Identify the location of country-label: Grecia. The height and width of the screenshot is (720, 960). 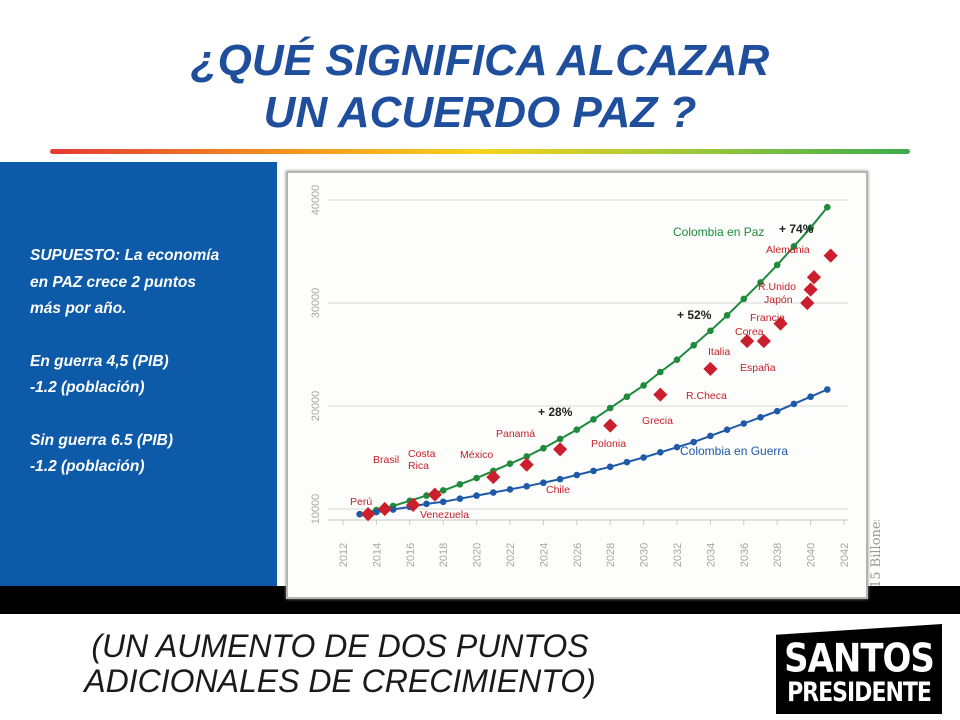
(657, 421).